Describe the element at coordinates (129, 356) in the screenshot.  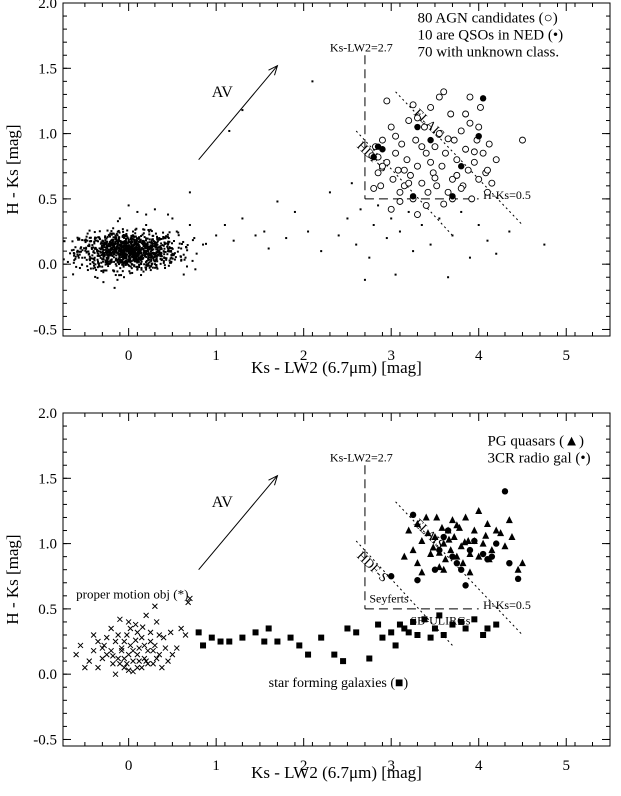
I see `x-tick-label: 0` at that location.